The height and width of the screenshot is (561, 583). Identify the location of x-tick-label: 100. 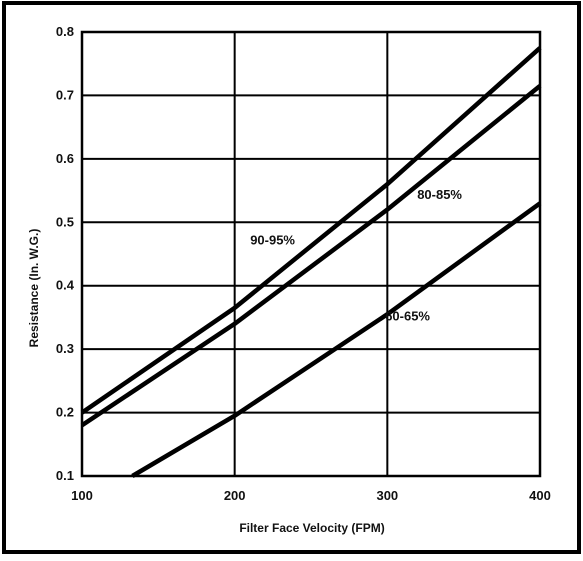
(82, 495).